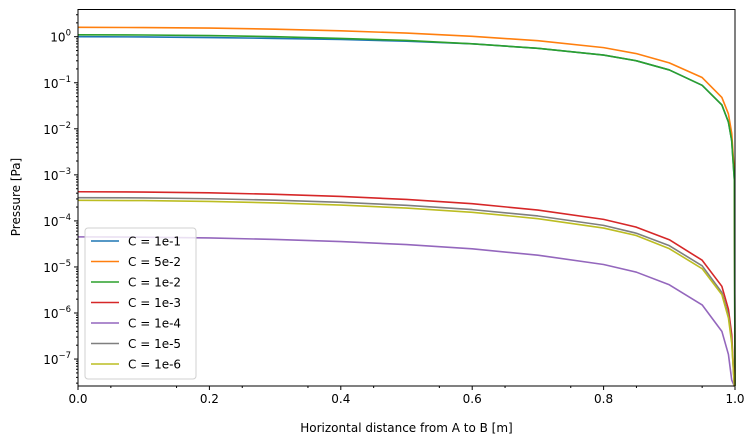 The width and height of the screenshot is (755, 448). Describe the element at coordinates (154, 262) in the screenshot. I see `legend-label: C = 5e-2` at that location.